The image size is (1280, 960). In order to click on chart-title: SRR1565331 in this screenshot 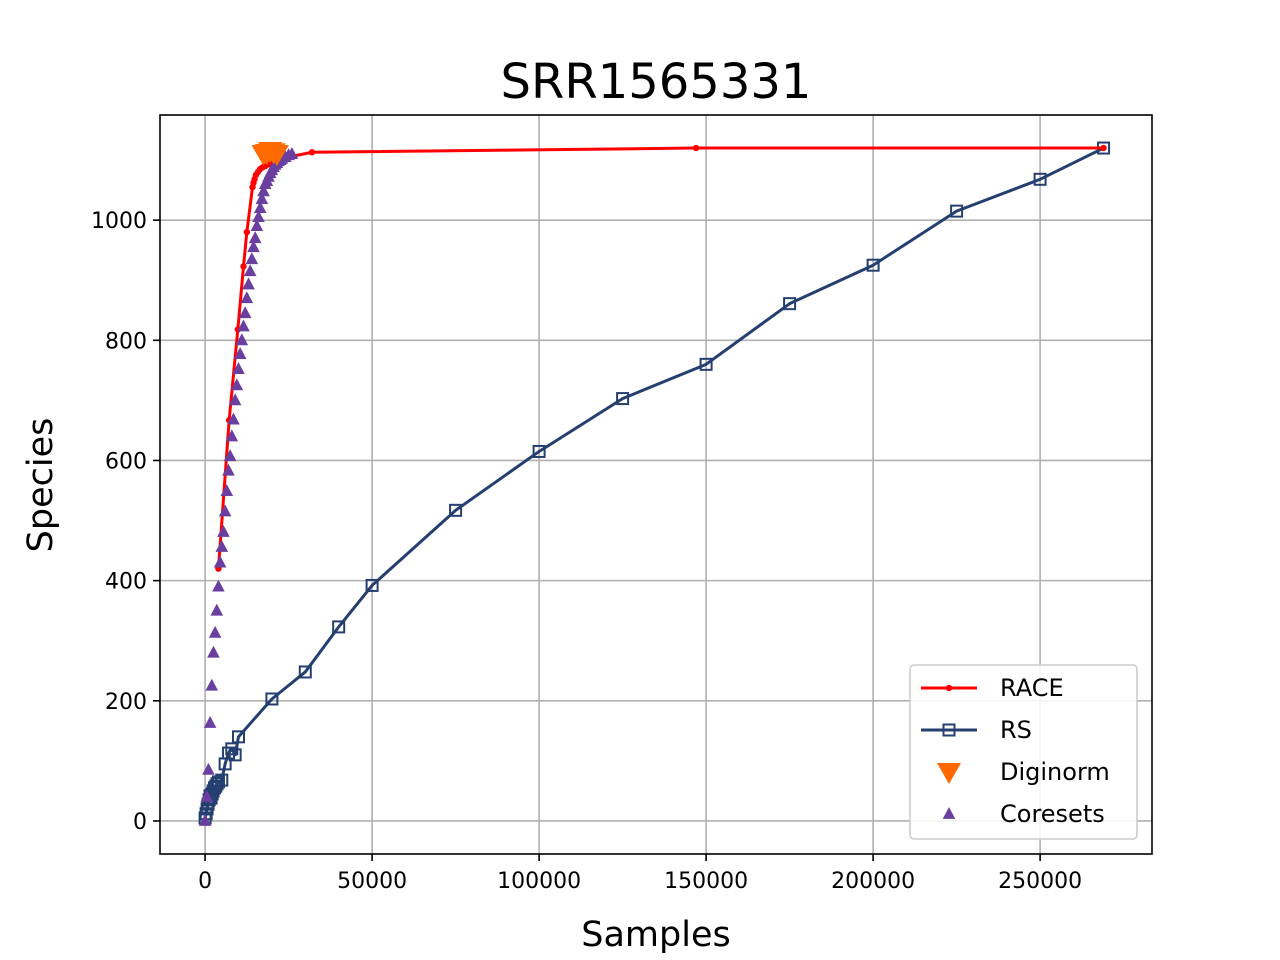, I will do `click(656, 82)`.